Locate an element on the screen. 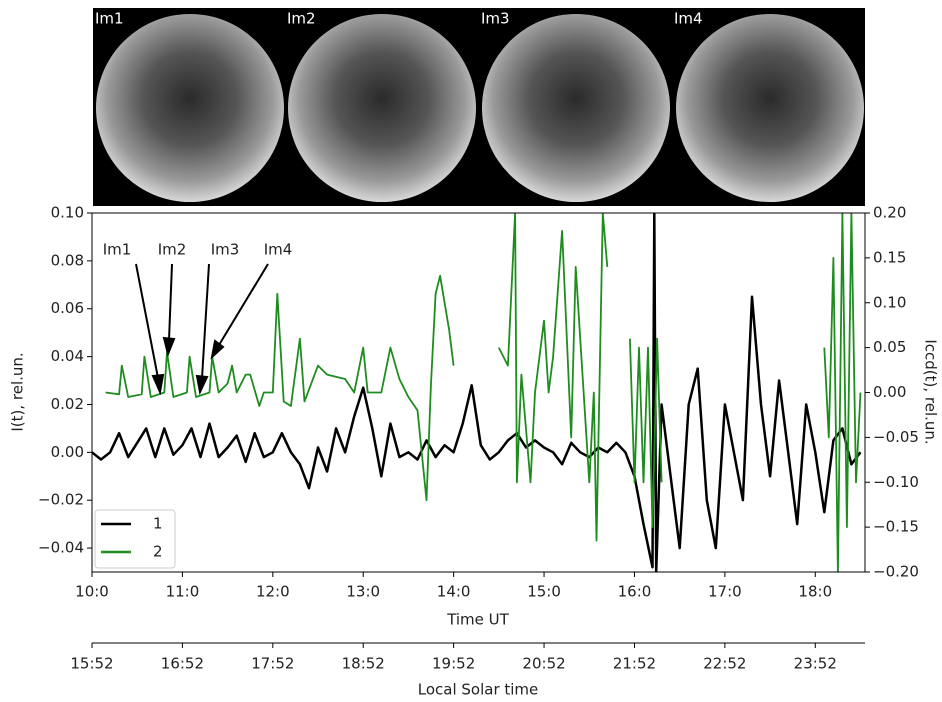 This screenshot has width=942, height=702. legend-label: 2 is located at coordinates (158, 552).